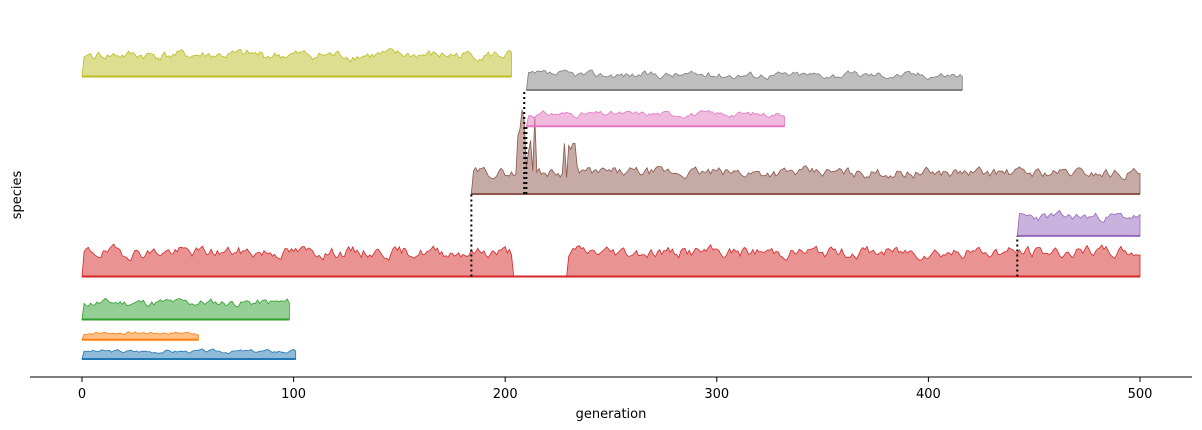  Describe the element at coordinates (1140, 394) in the screenshot. I see `x-tick-label-500: 500` at that location.